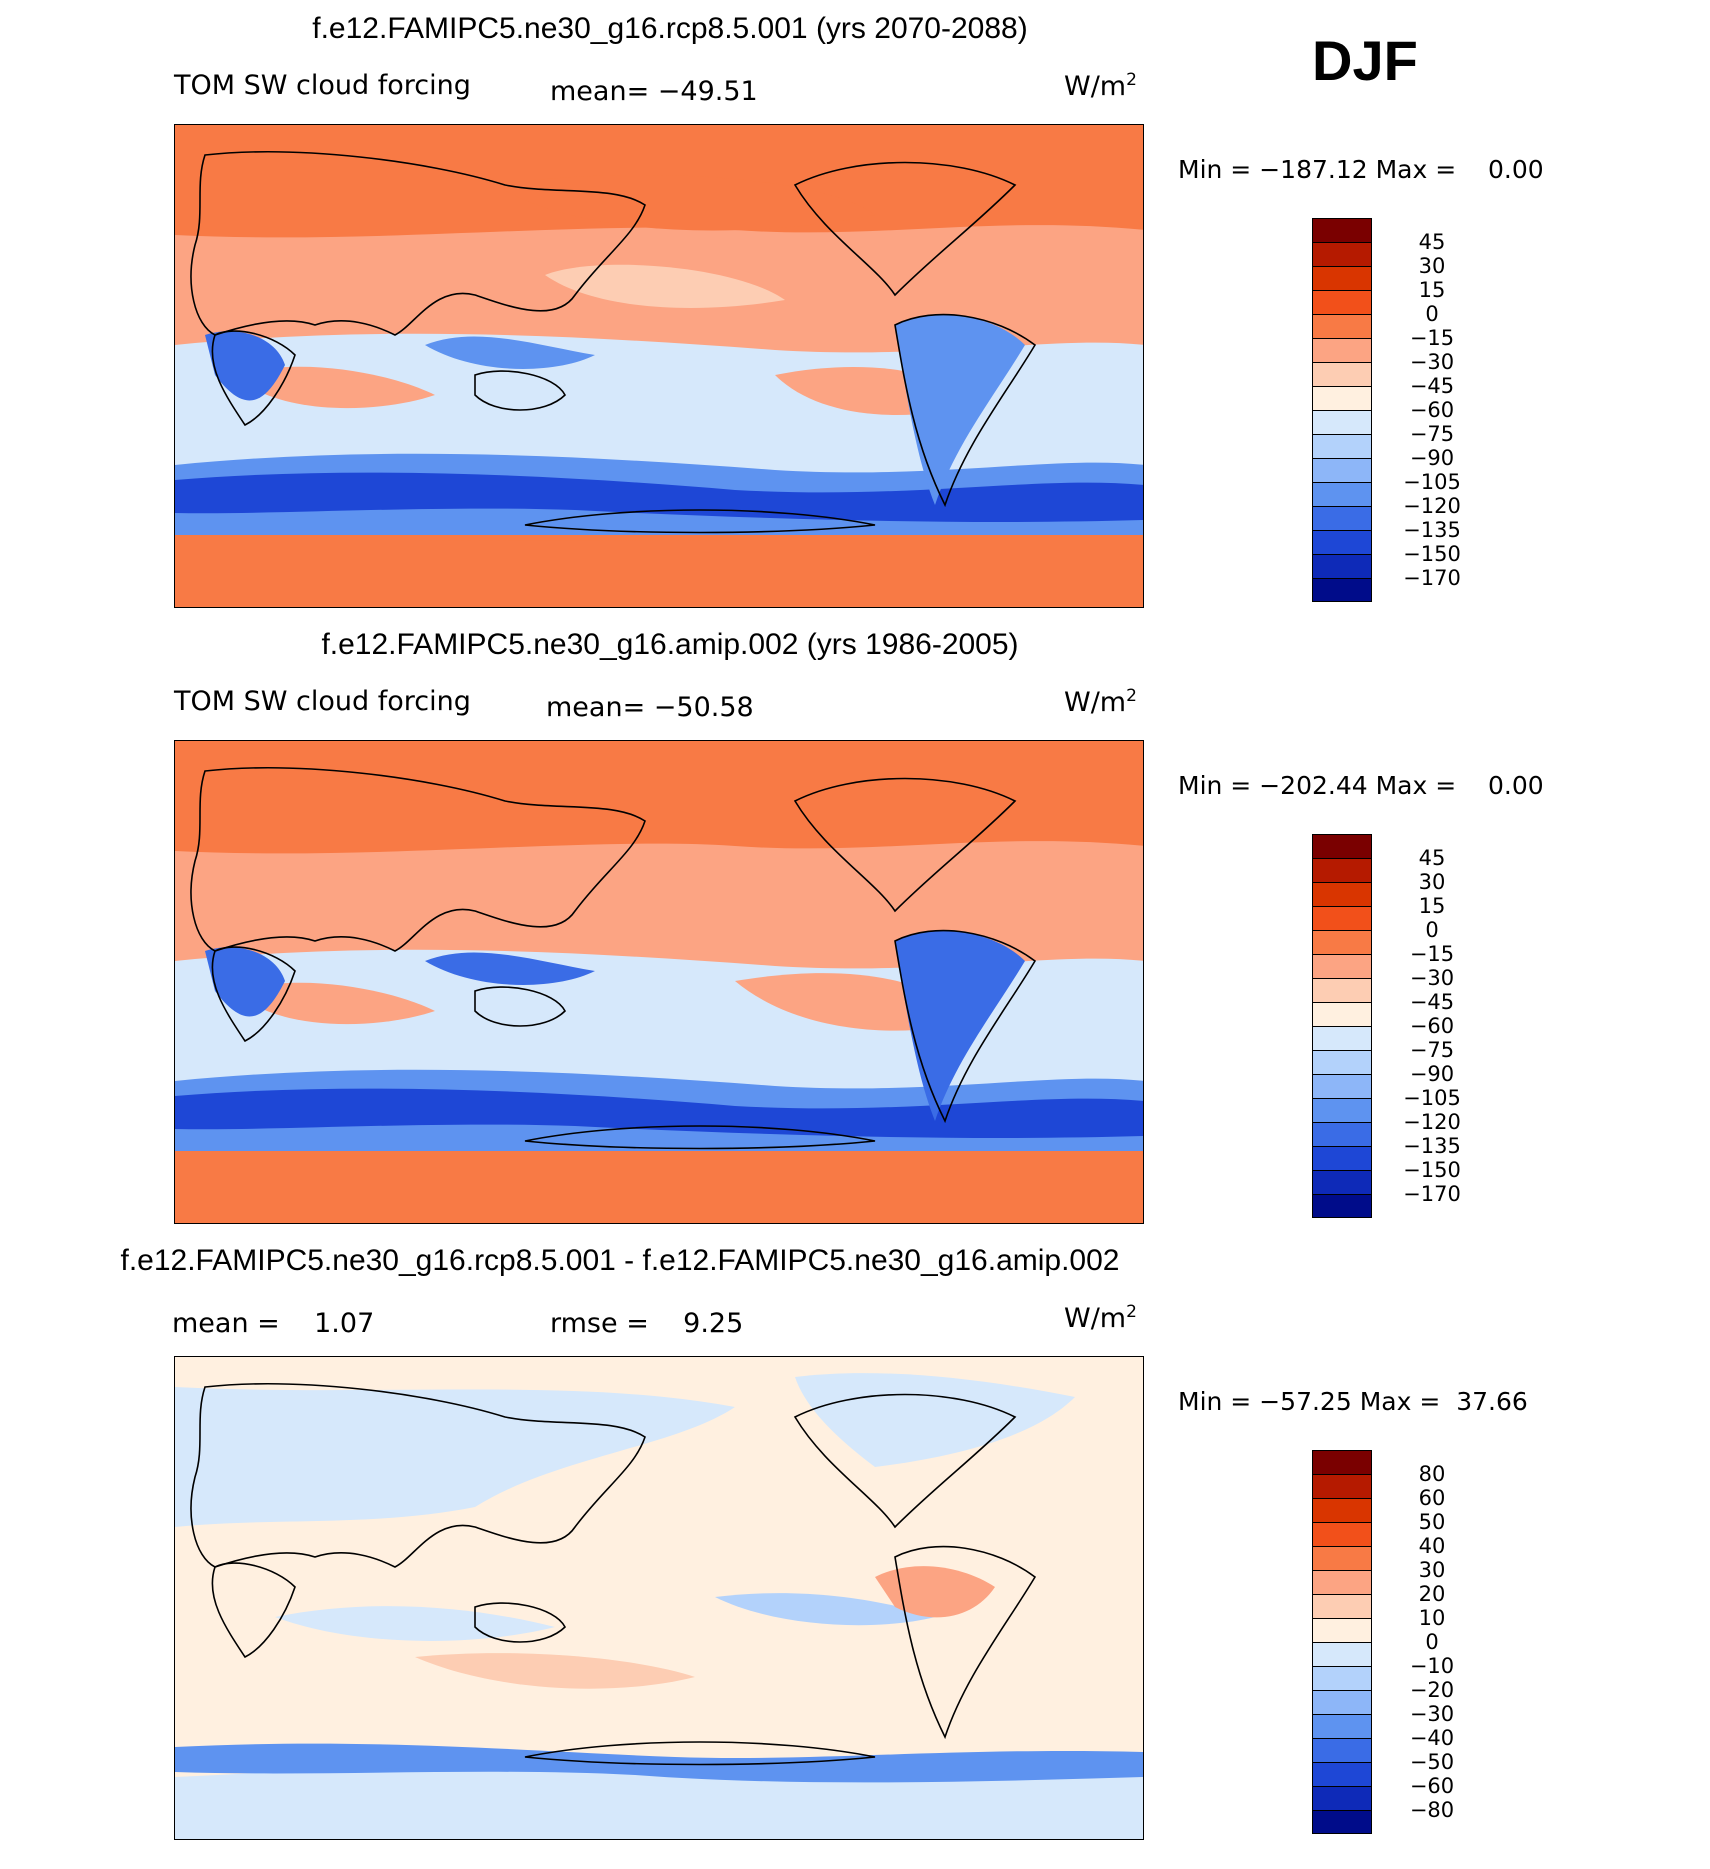 The width and height of the screenshot is (1710, 1869). Describe the element at coordinates (654, 91) in the screenshot. I see `mean-stat: mean= −49.51` at that location.